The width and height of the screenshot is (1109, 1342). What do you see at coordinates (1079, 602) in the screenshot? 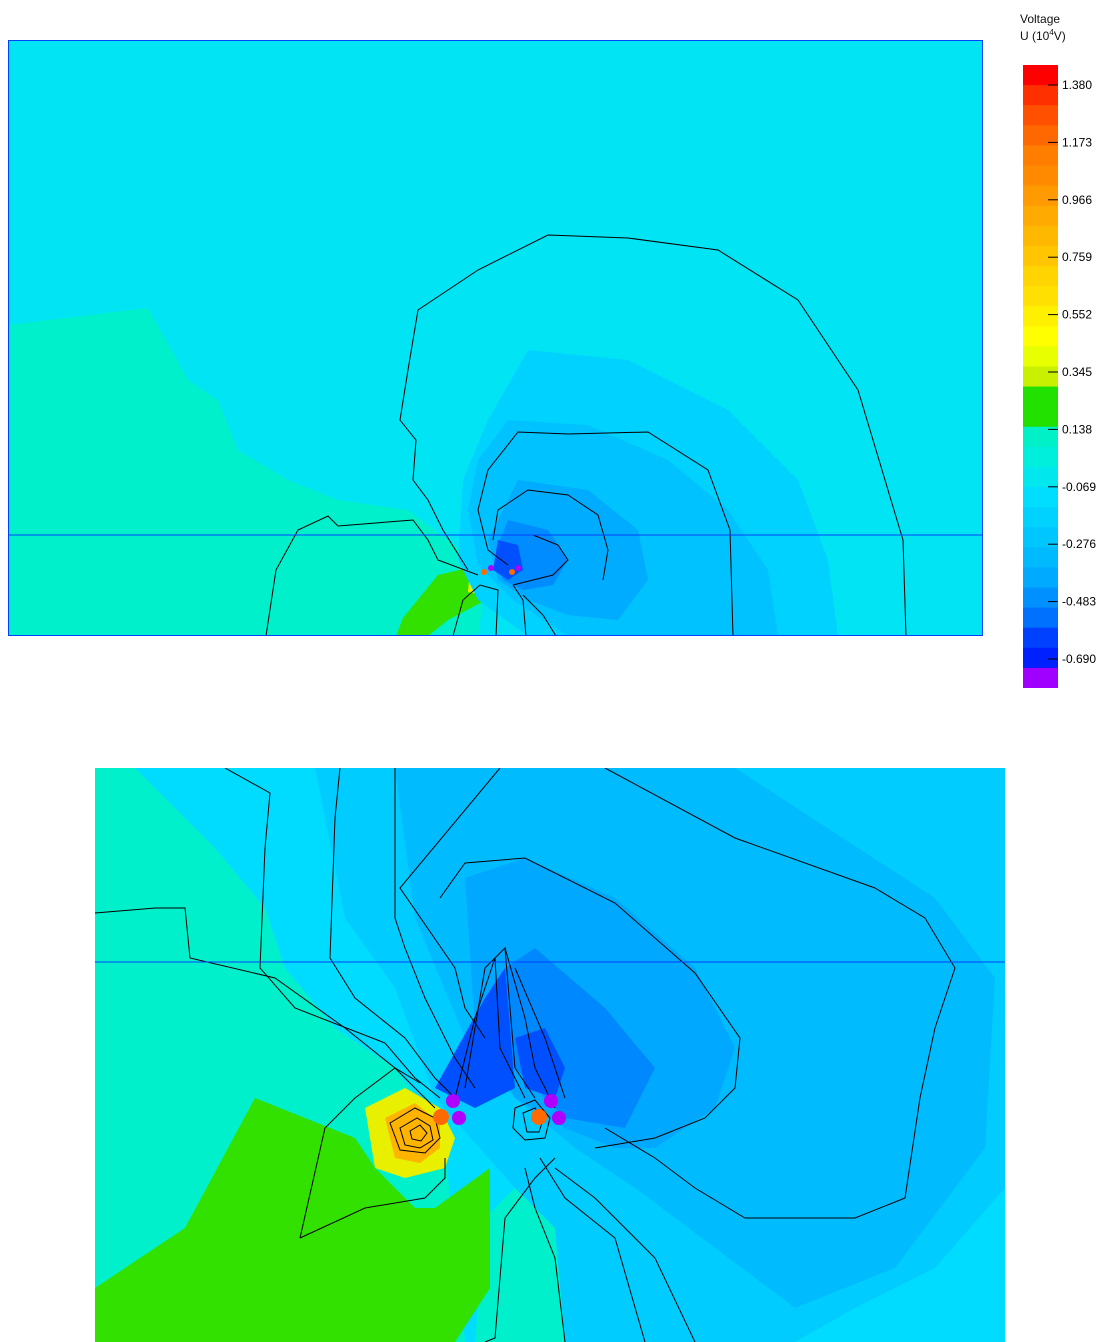
I see `colorbar-tick-label: -0.483` at bounding box center [1079, 602].